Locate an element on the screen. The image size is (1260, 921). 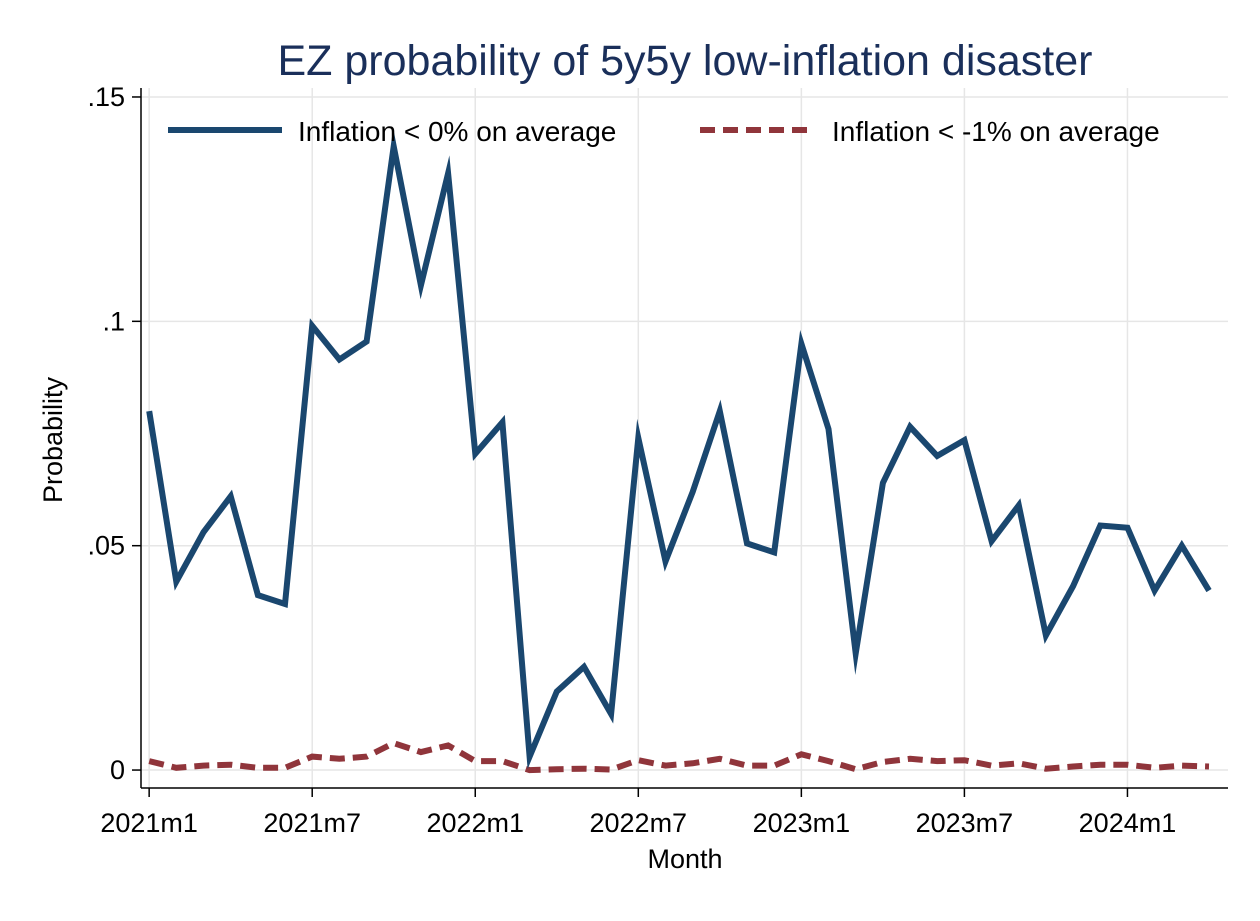
y-tick-label: 0 is located at coordinates (117, 770).